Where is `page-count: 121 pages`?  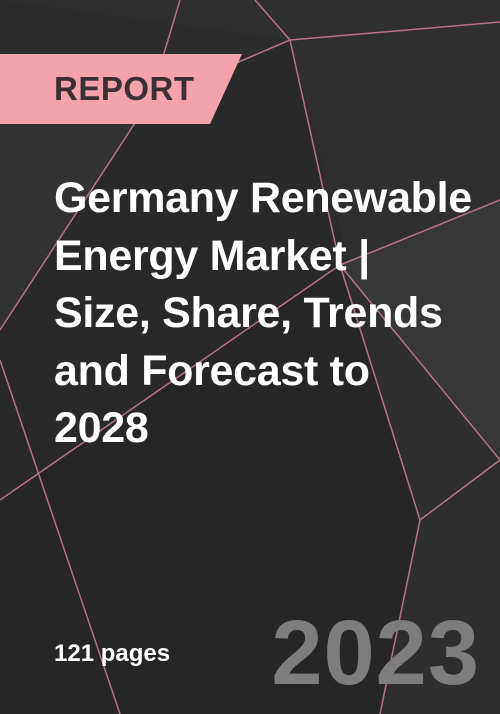
page-count: 121 pages is located at coordinates (112, 653).